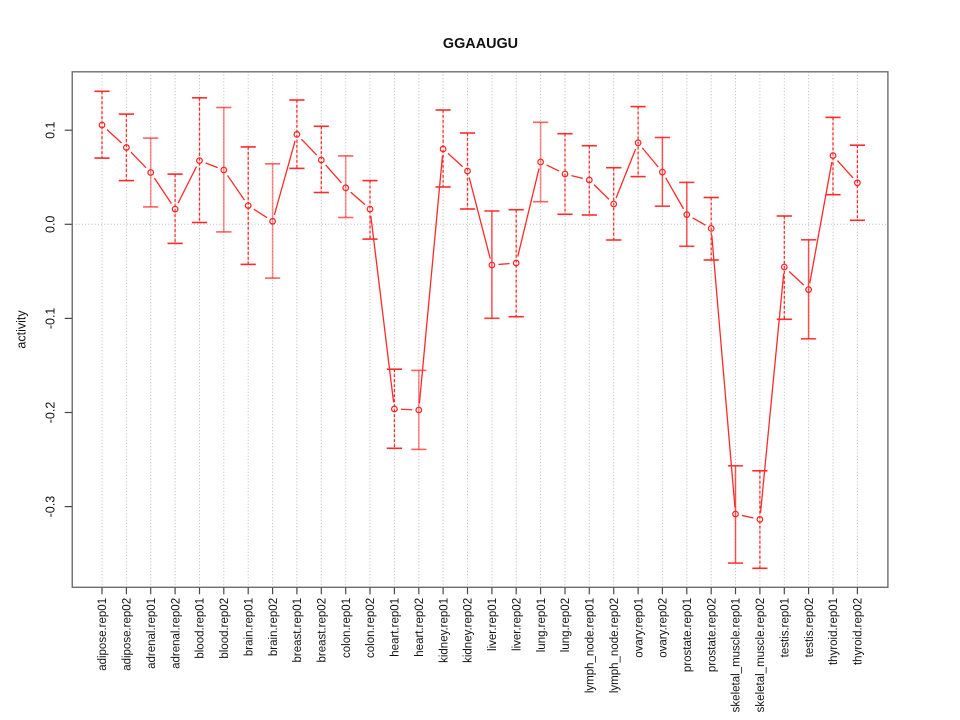  What do you see at coordinates (51, 413) in the screenshot?
I see `svg-text: -0.2` at bounding box center [51, 413].